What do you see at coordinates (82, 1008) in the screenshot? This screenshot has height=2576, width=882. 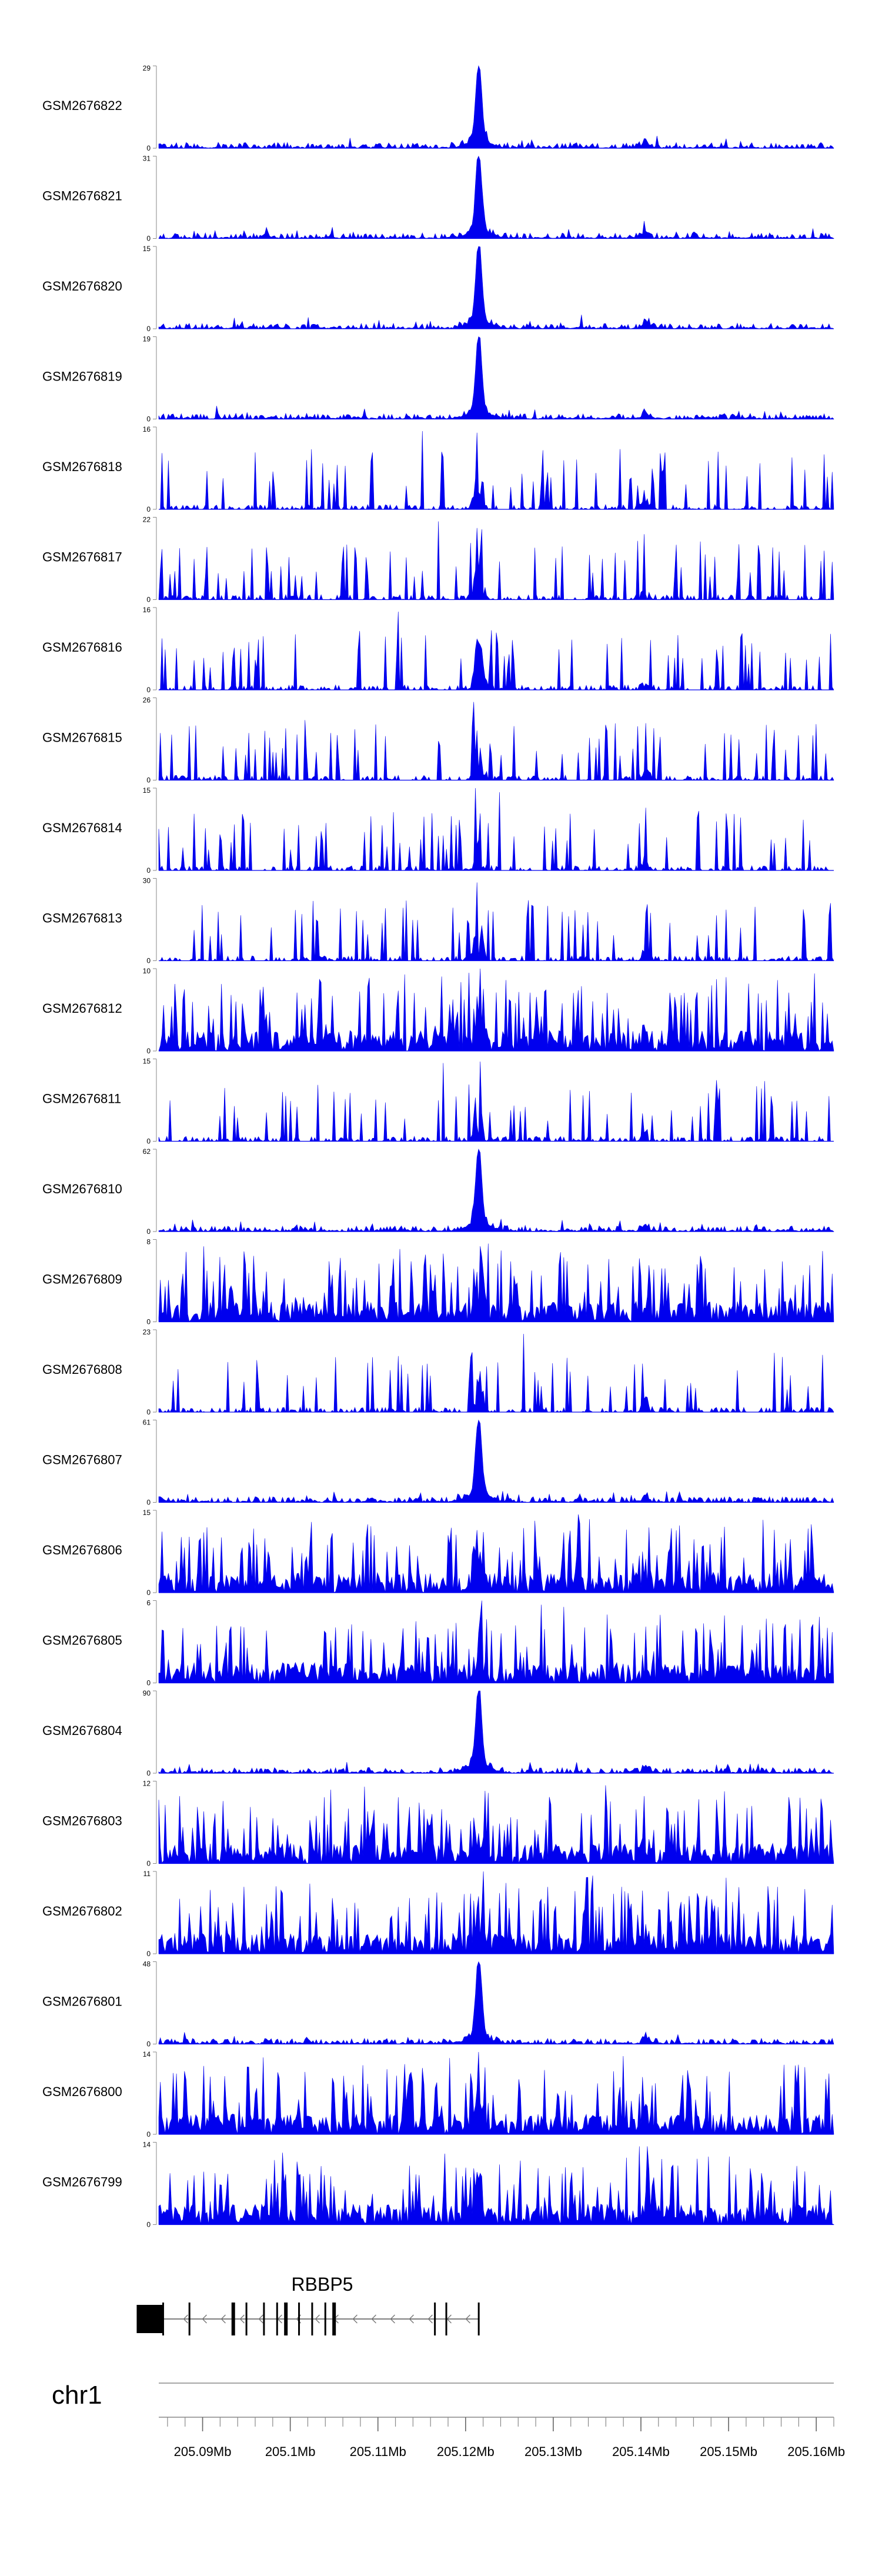 I see `track-name-label: GSM2676812` at bounding box center [82, 1008].